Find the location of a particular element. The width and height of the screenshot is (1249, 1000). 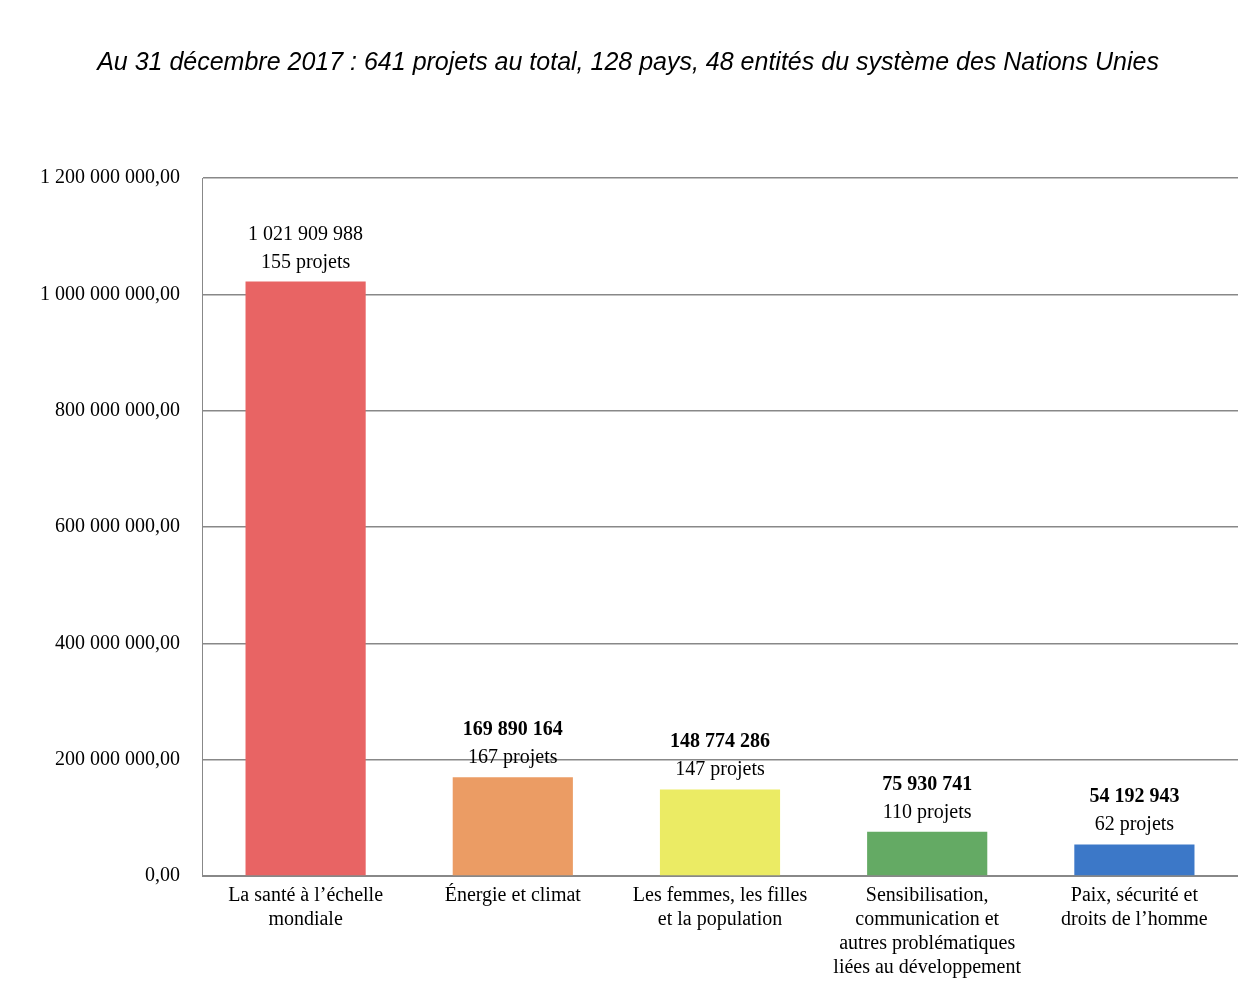

y-tick-label: 600 000 000,00 is located at coordinates (117, 525).